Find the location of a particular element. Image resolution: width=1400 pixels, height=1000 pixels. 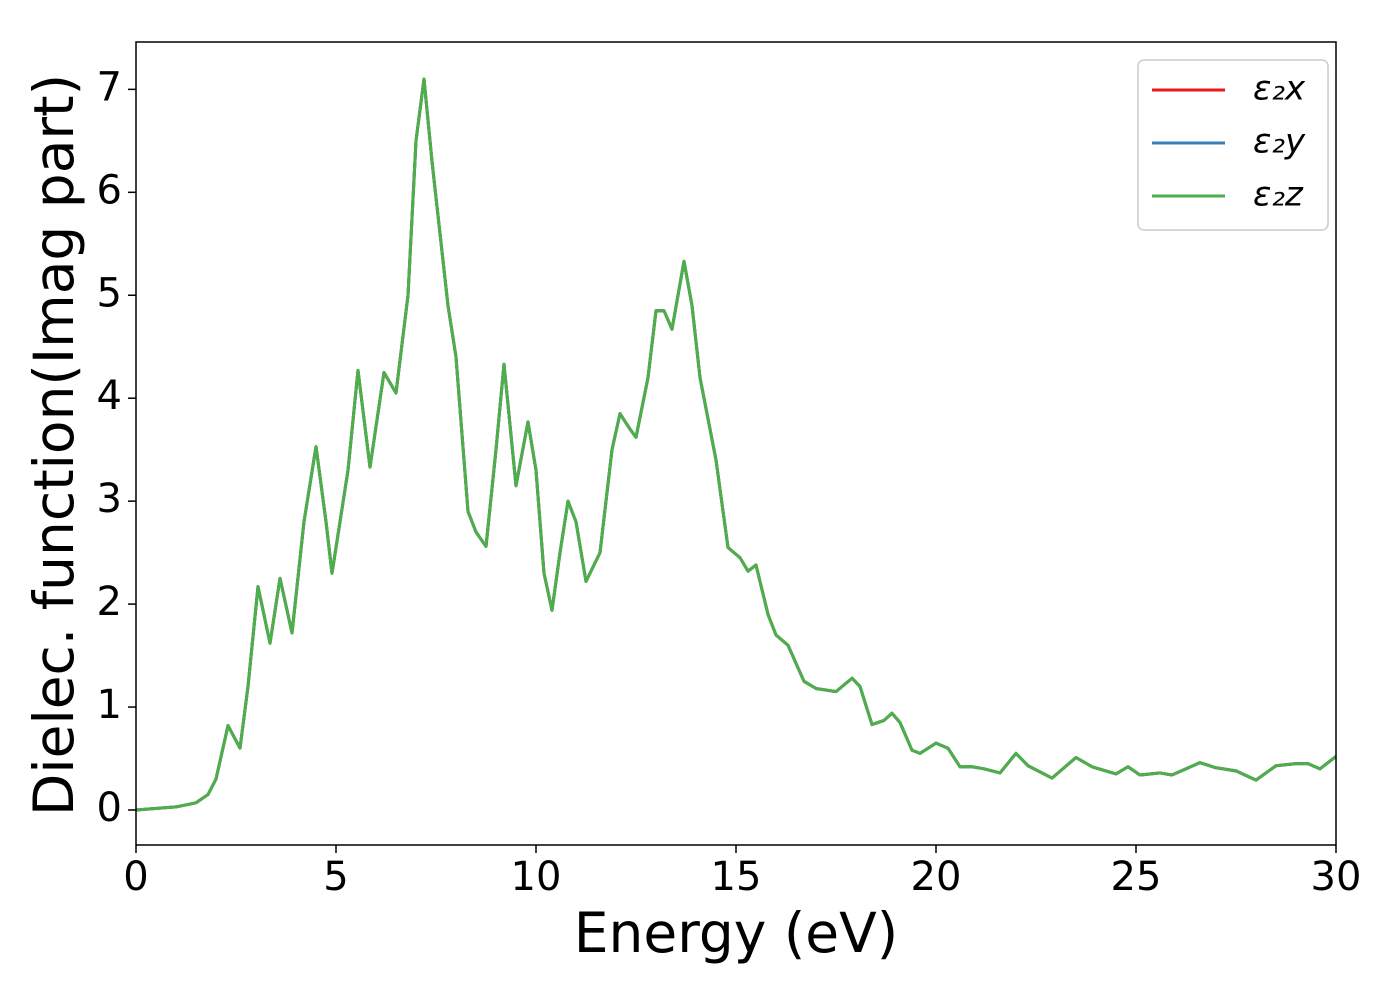

x-tick-label: 5 is located at coordinates (335, 877).